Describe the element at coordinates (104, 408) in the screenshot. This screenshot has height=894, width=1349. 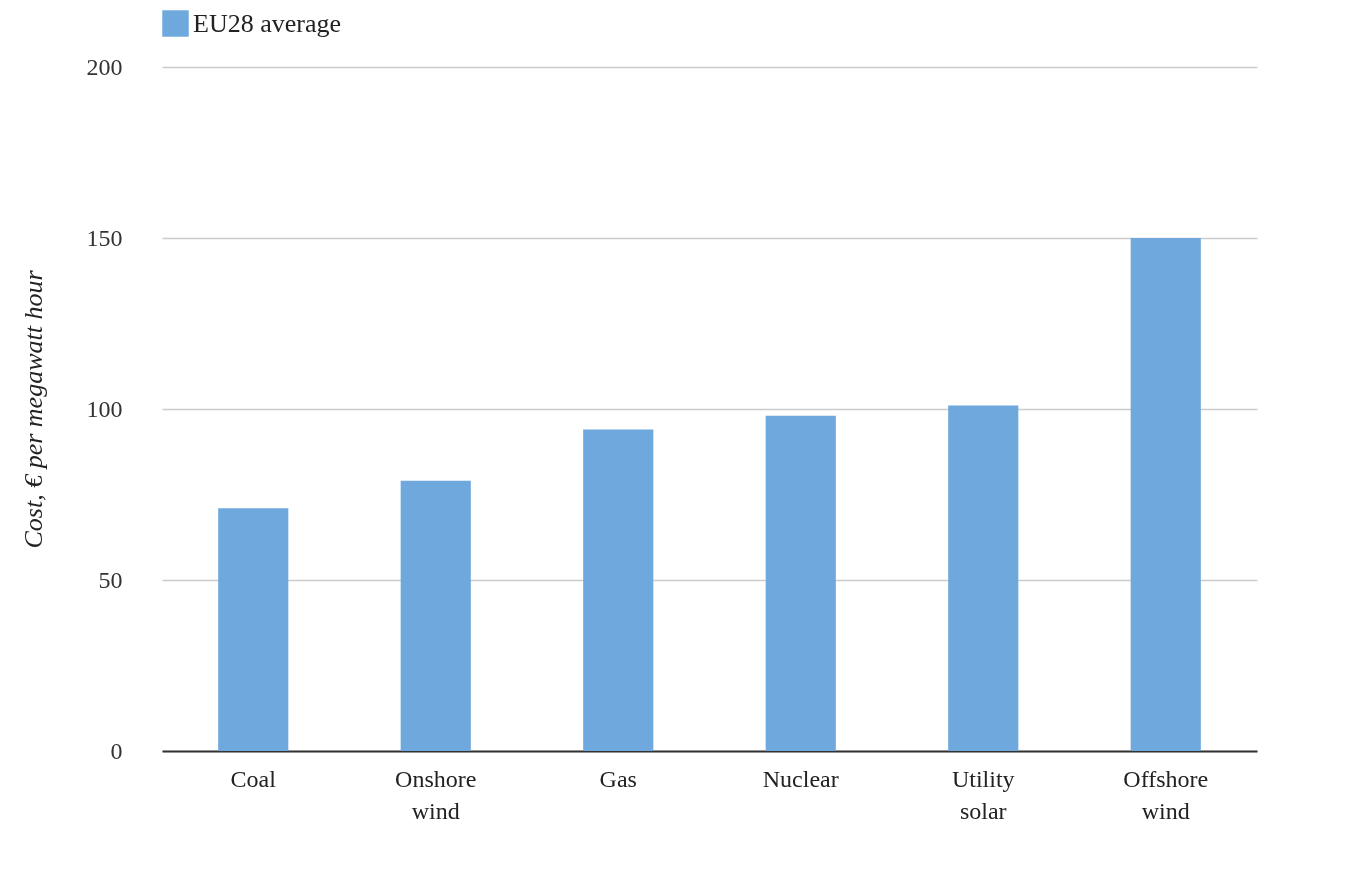
I see `y-tick-label: 100` at that location.